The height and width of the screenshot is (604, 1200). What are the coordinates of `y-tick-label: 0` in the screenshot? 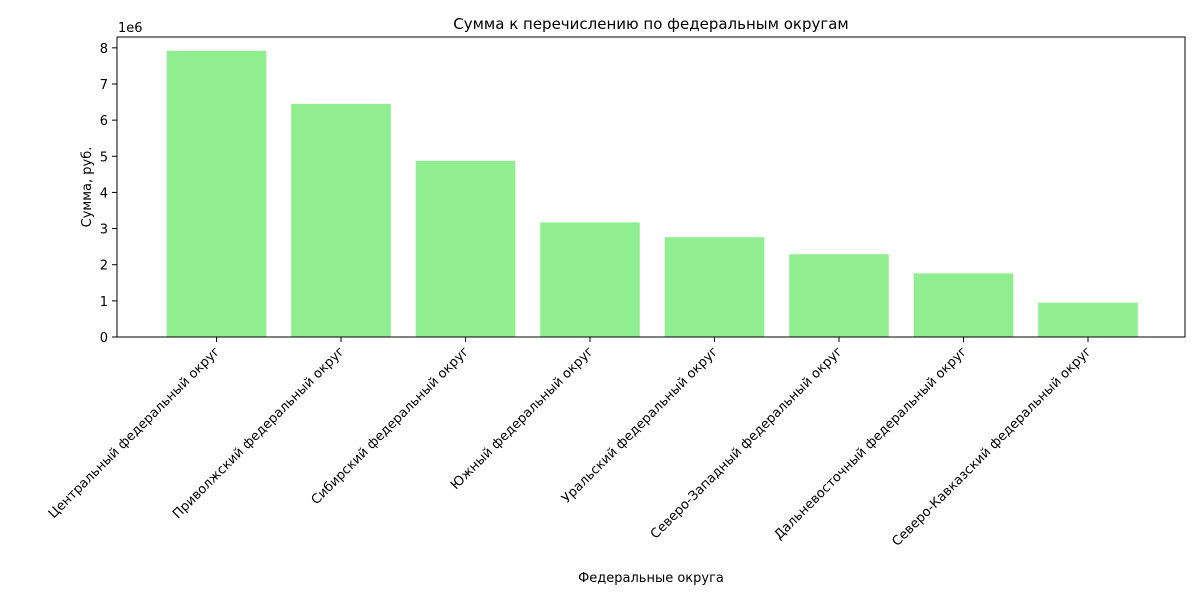 It's located at (104, 338).